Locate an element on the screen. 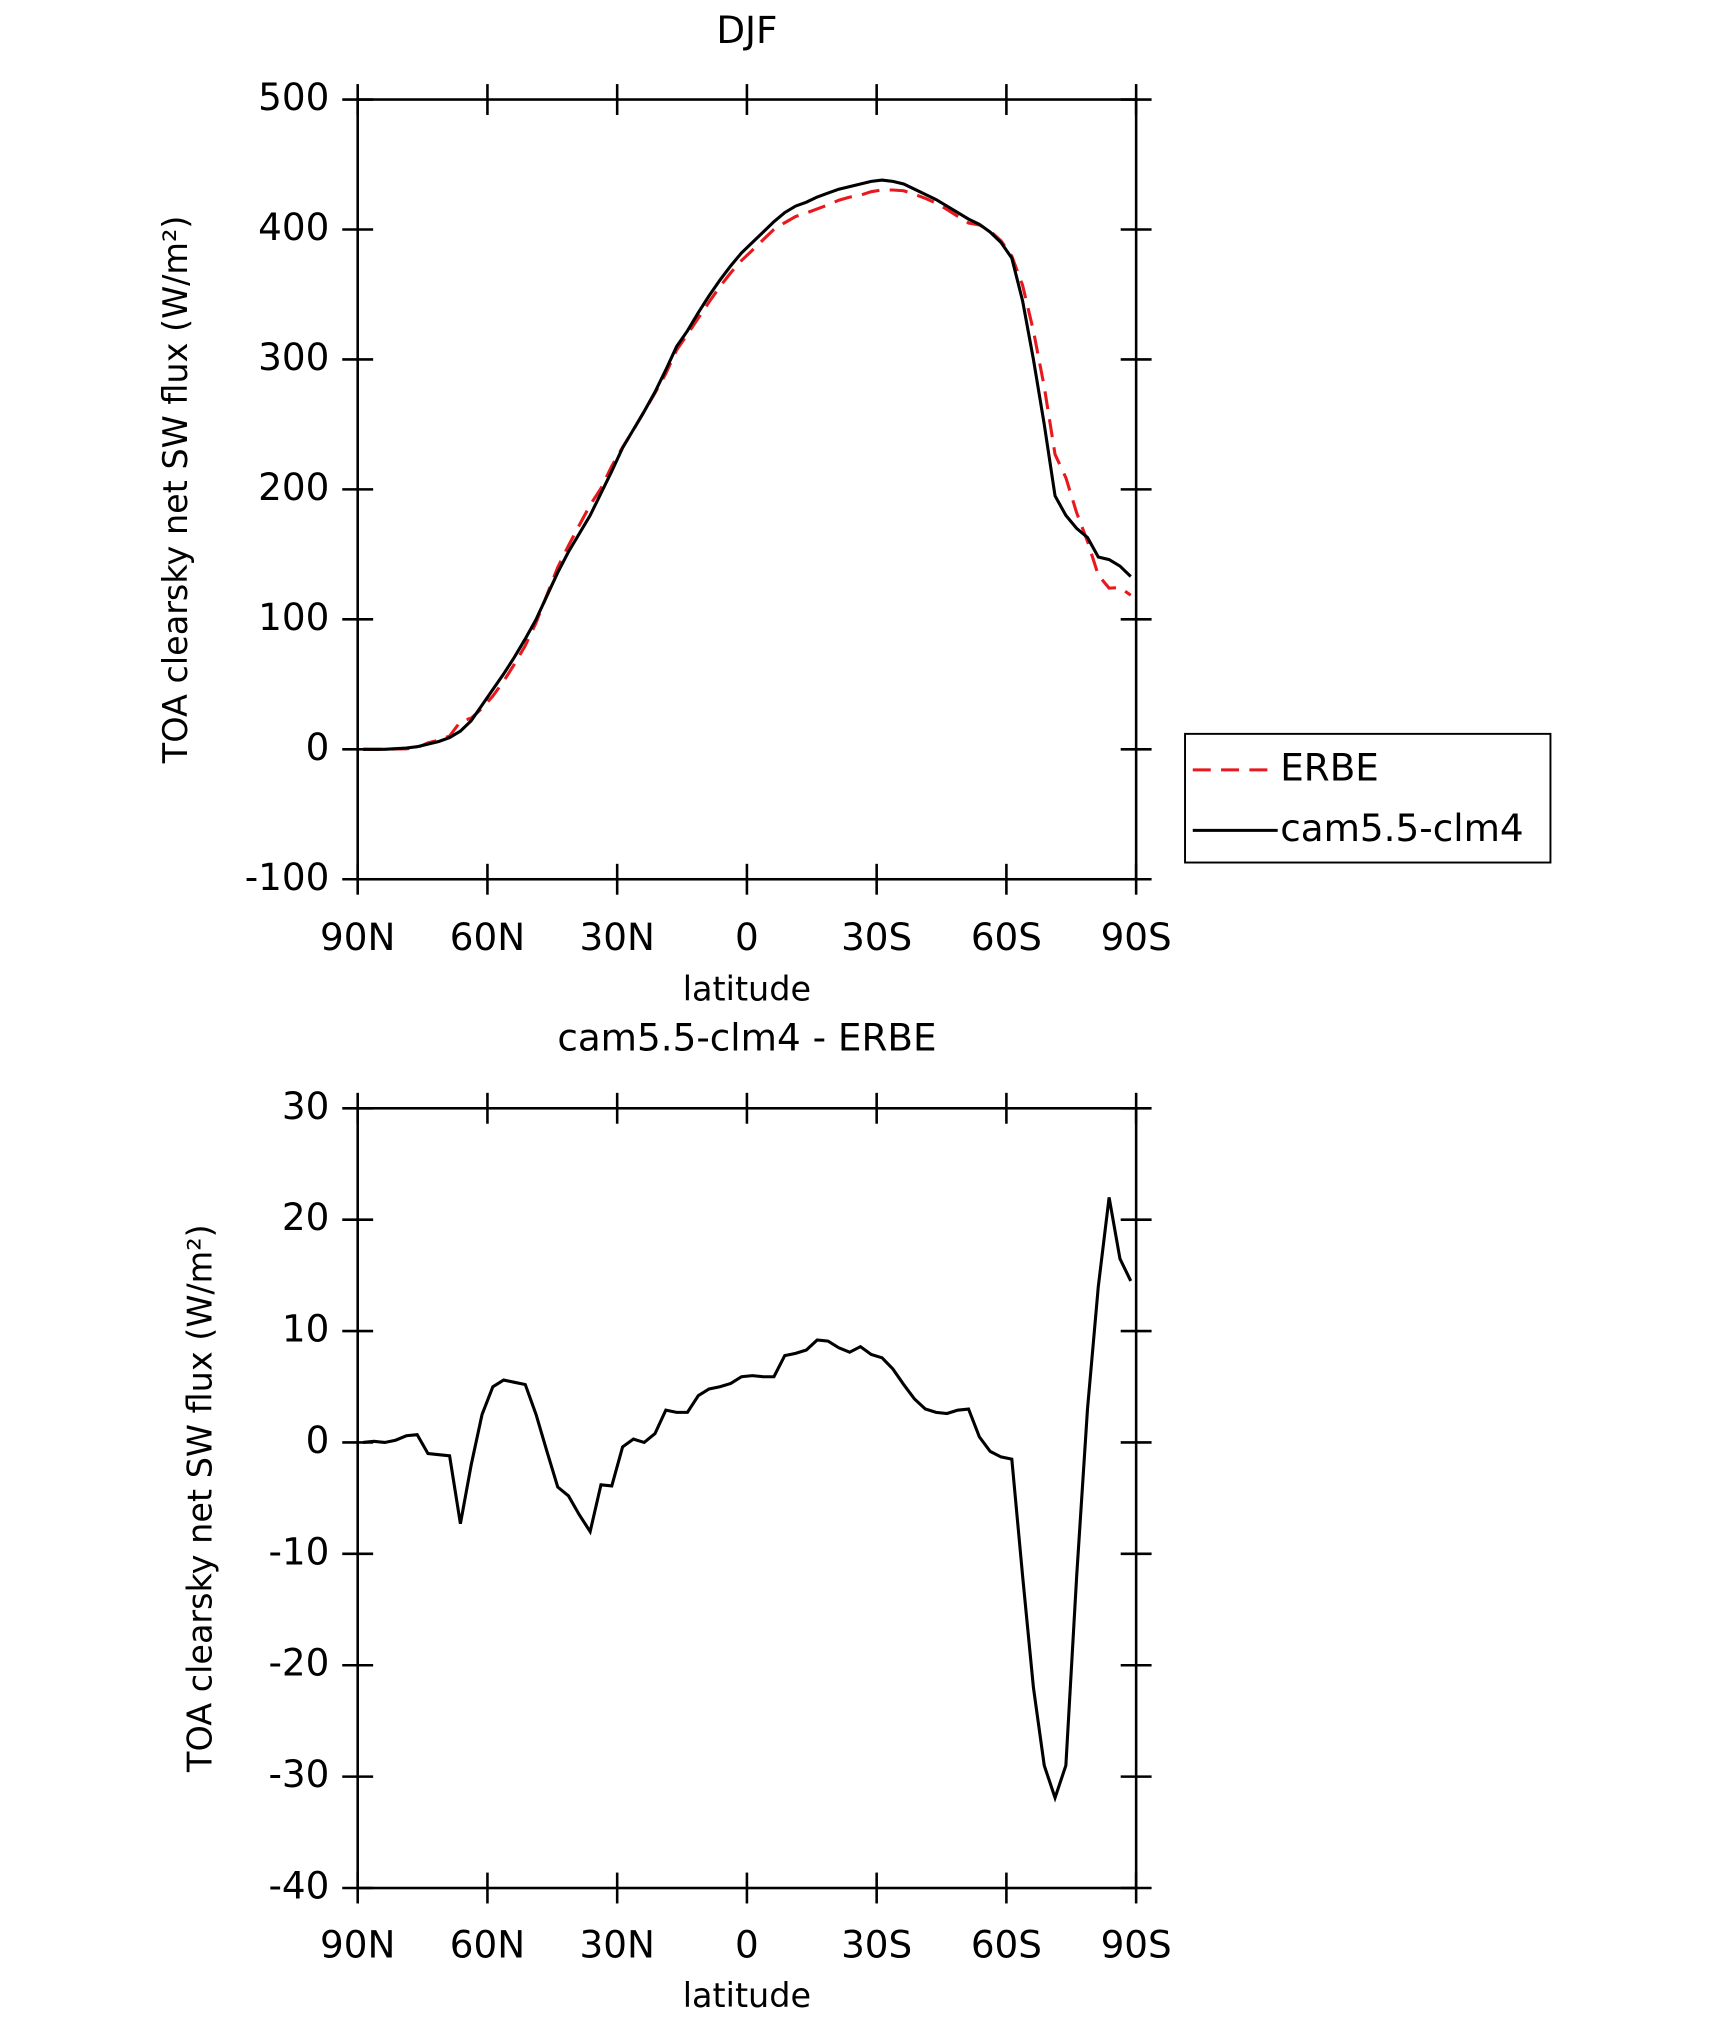 The height and width of the screenshot is (2021, 1710). y-tick-label: 400 is located at coordinates (293, 227).